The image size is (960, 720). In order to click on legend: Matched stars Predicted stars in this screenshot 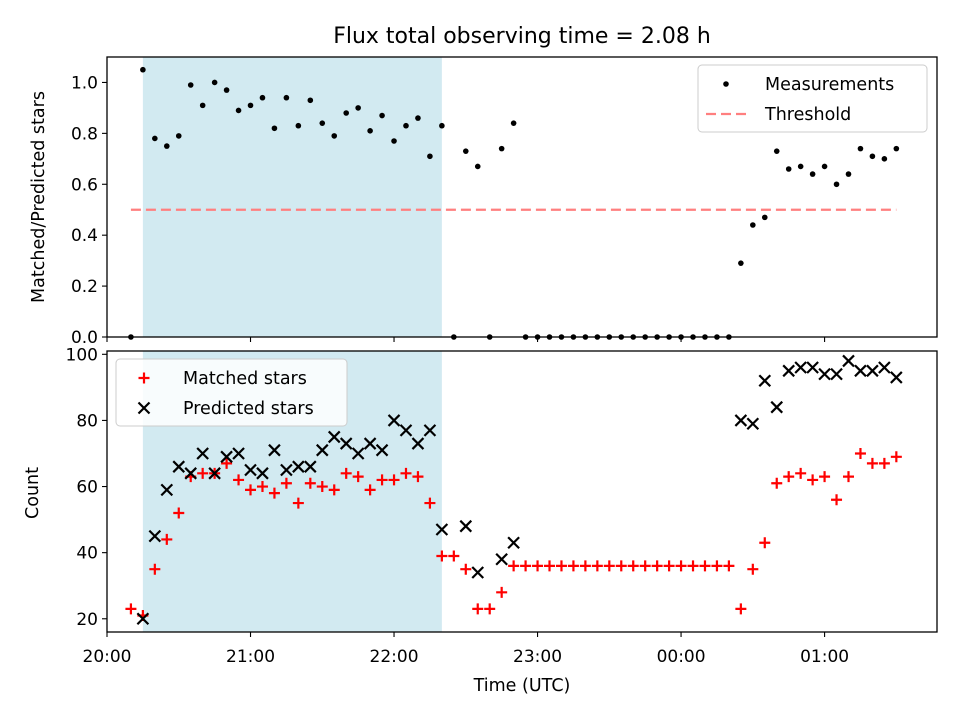, I will do `click(231, 392)`.